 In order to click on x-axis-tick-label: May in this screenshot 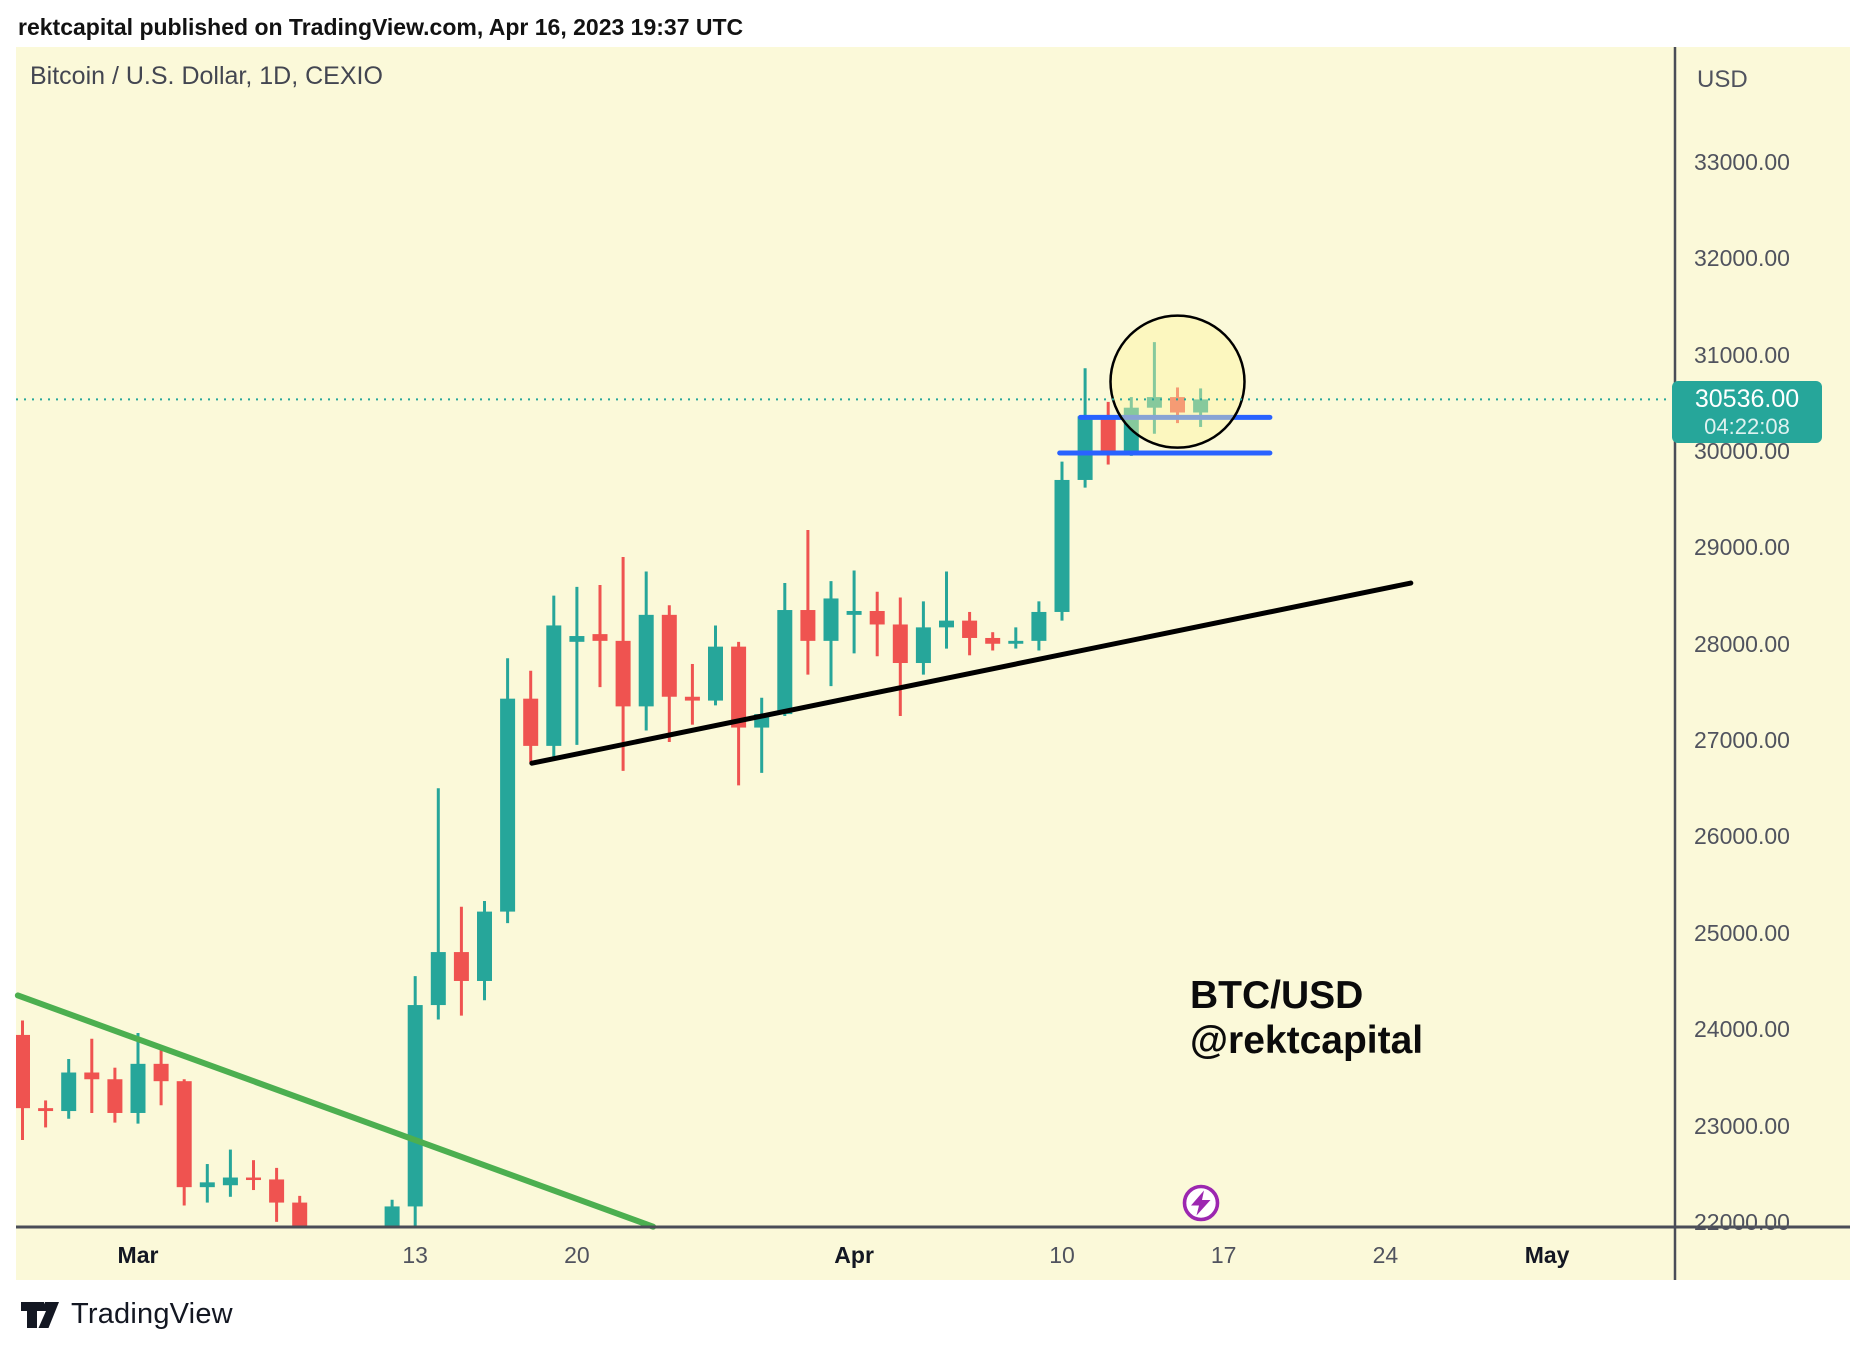, I will do `click(1547, 1255)`.